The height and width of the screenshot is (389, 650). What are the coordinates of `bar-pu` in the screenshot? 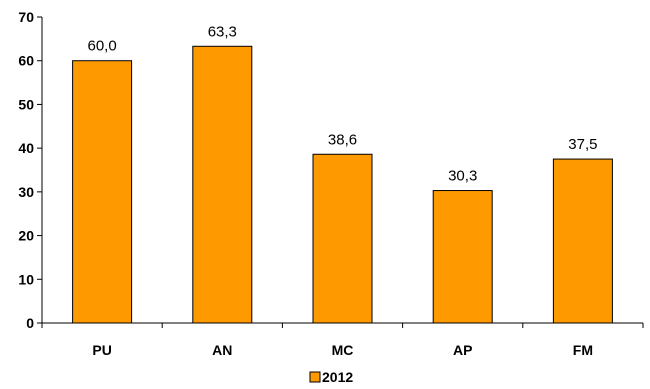 It's located at (102, 192).